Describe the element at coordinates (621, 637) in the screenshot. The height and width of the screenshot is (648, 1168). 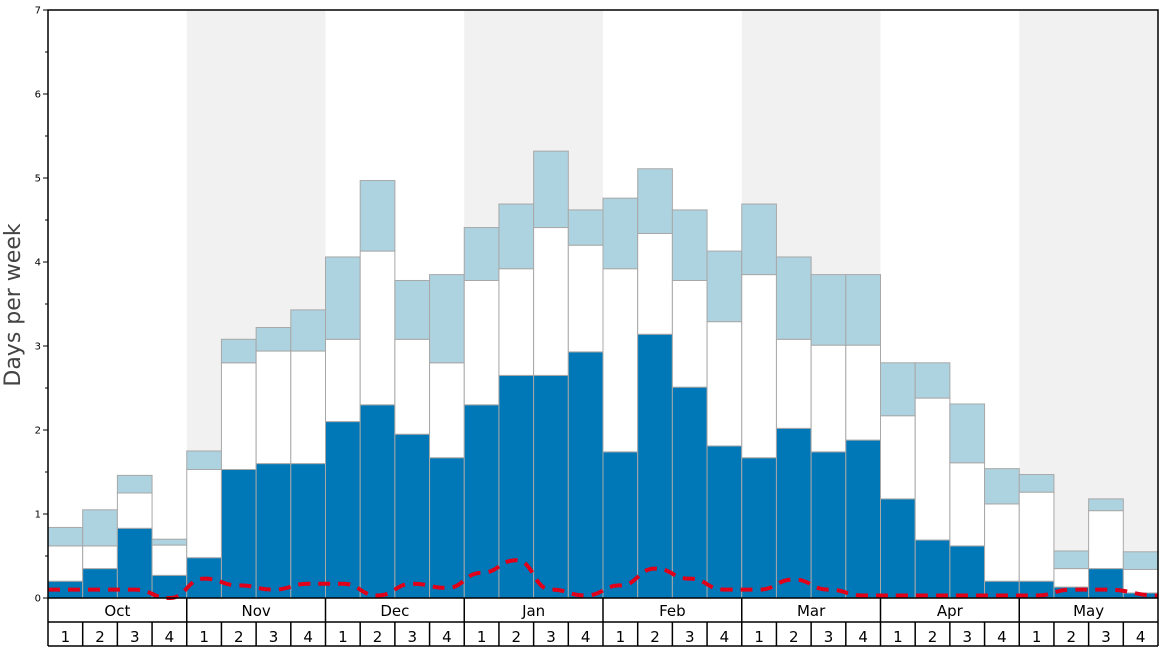
I see `week-label-17: 1` at that location.